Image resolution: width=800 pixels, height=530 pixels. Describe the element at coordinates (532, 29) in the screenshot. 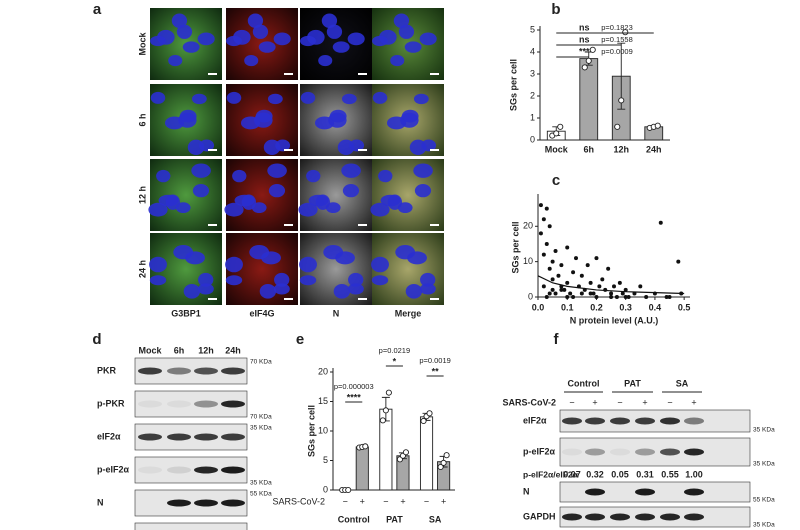

I see `y-tick-label: 5` at that location.